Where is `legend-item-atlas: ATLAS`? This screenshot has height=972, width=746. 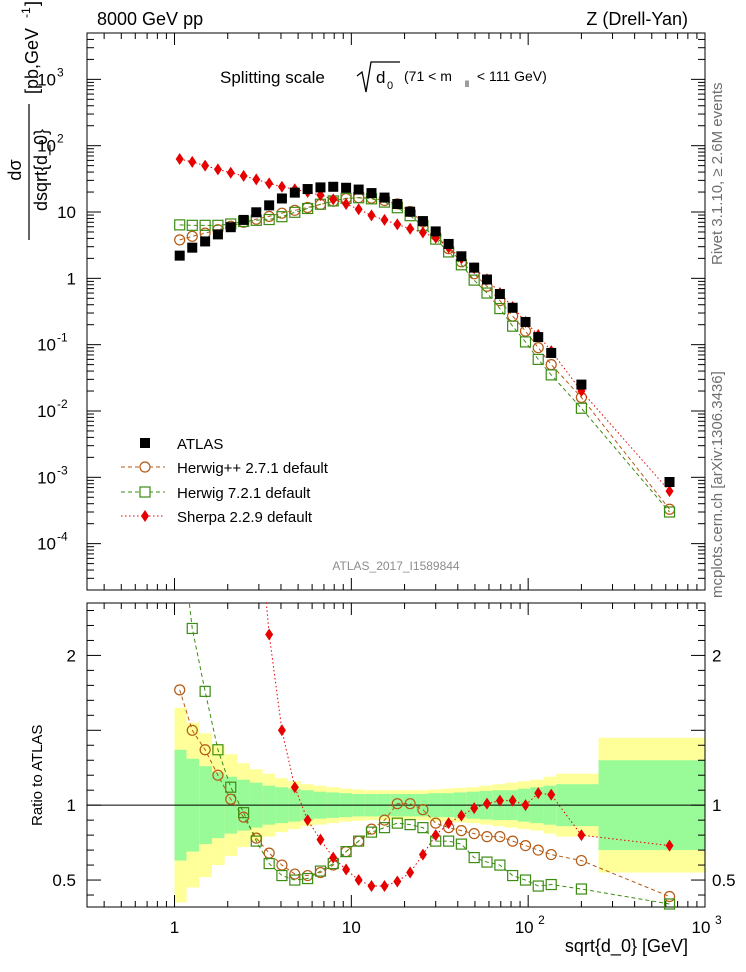 legend-item-atlas: ATLAS is located at coordinates (181, 444).